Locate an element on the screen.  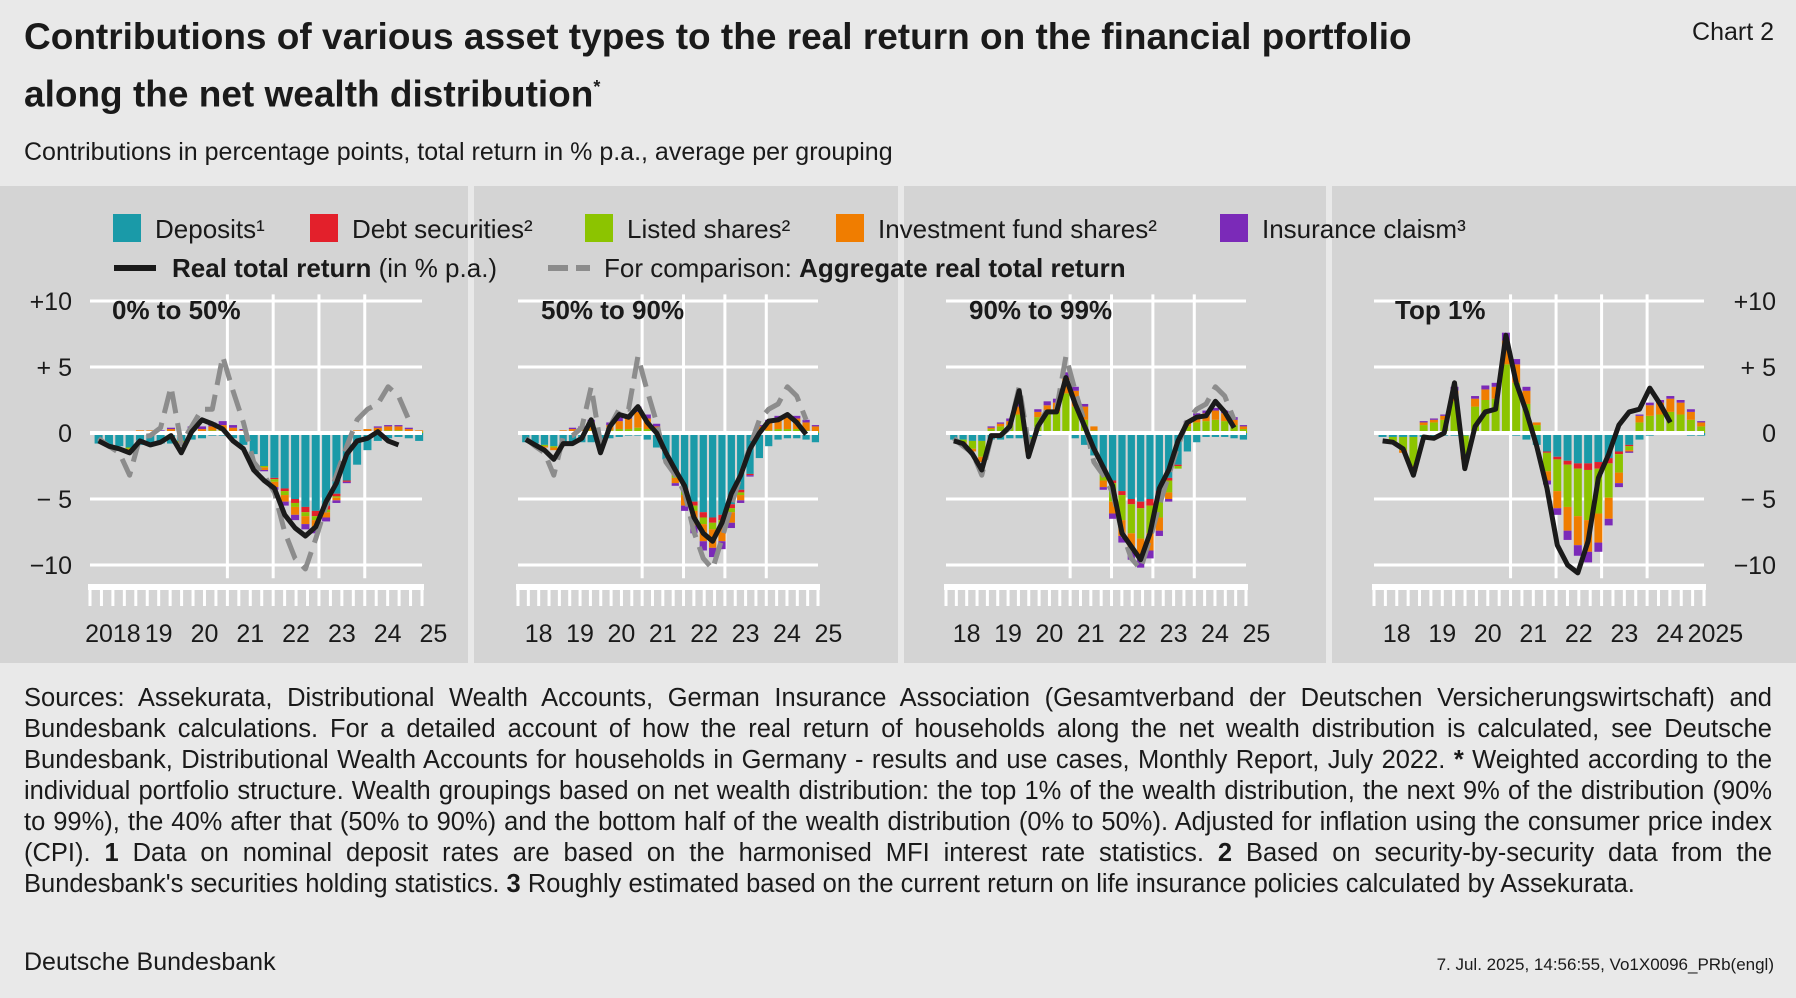
x-tick-label: 21 is located at coordinates (1091, 634).